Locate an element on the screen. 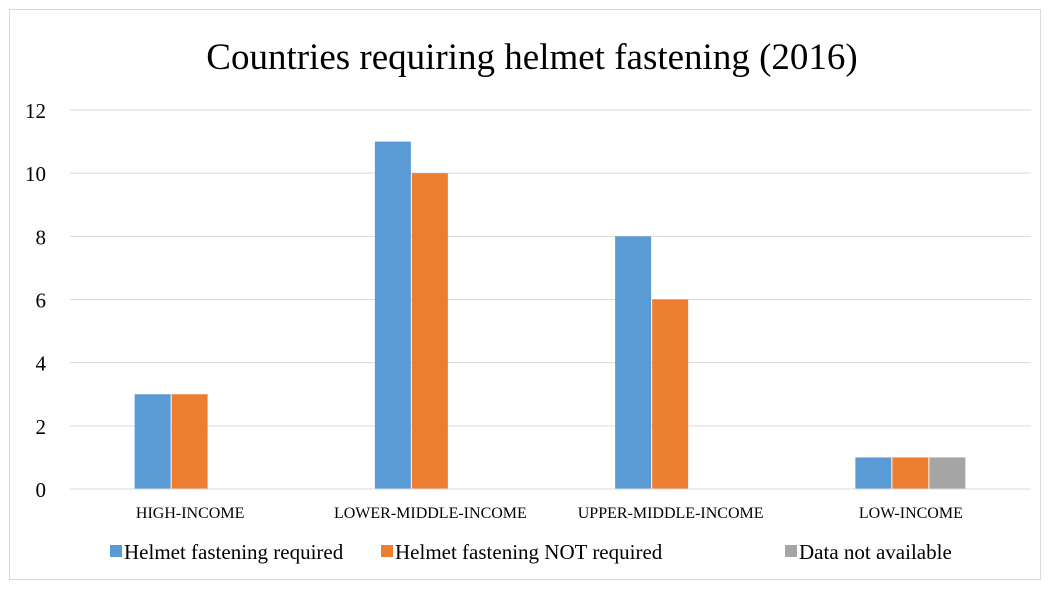 Image resolution: width=1050 pixels, height=589 pixels. bar-3-low-income is located at coordinates (947, 473).